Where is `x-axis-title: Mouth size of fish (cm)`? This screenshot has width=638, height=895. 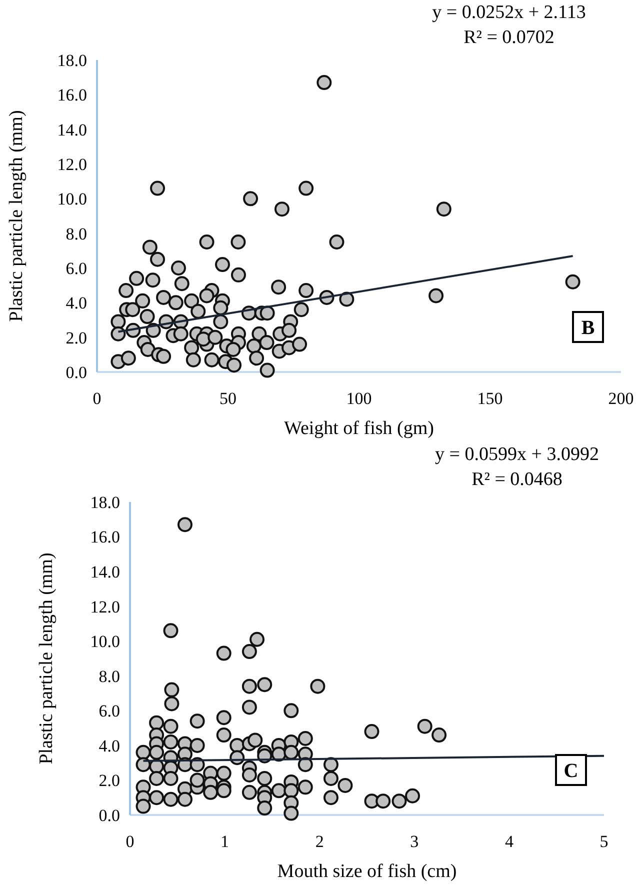
x-axis-title: Mouth size of fish (cm) is located at coordinates (367, 871).